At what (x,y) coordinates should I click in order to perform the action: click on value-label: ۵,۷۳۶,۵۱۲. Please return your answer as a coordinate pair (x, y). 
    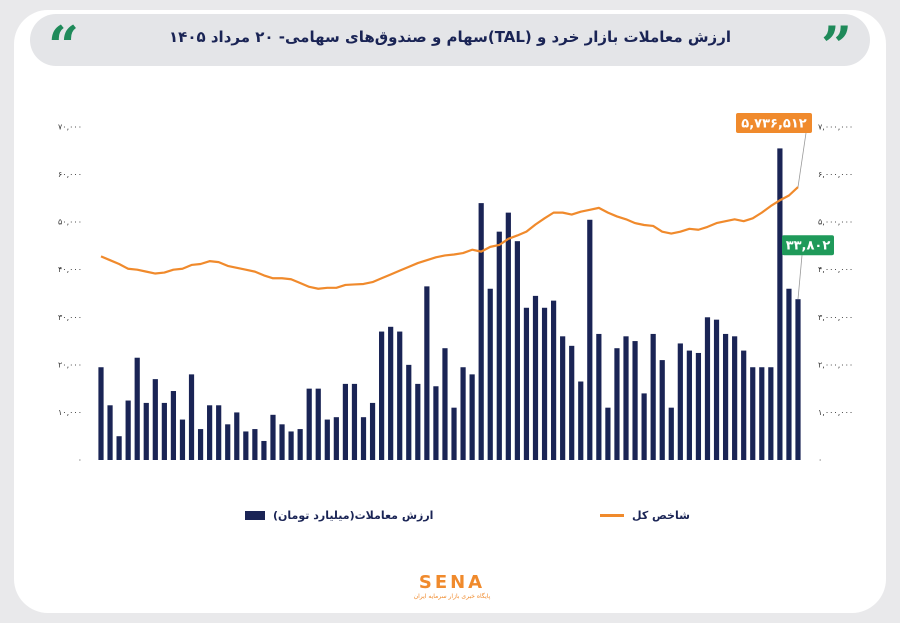
    Looking at the image, I should click on (773, 124).